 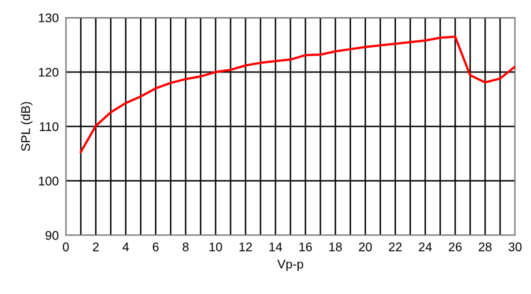 I want to click on x-tick-label: 26, so click(x=455, y=247).